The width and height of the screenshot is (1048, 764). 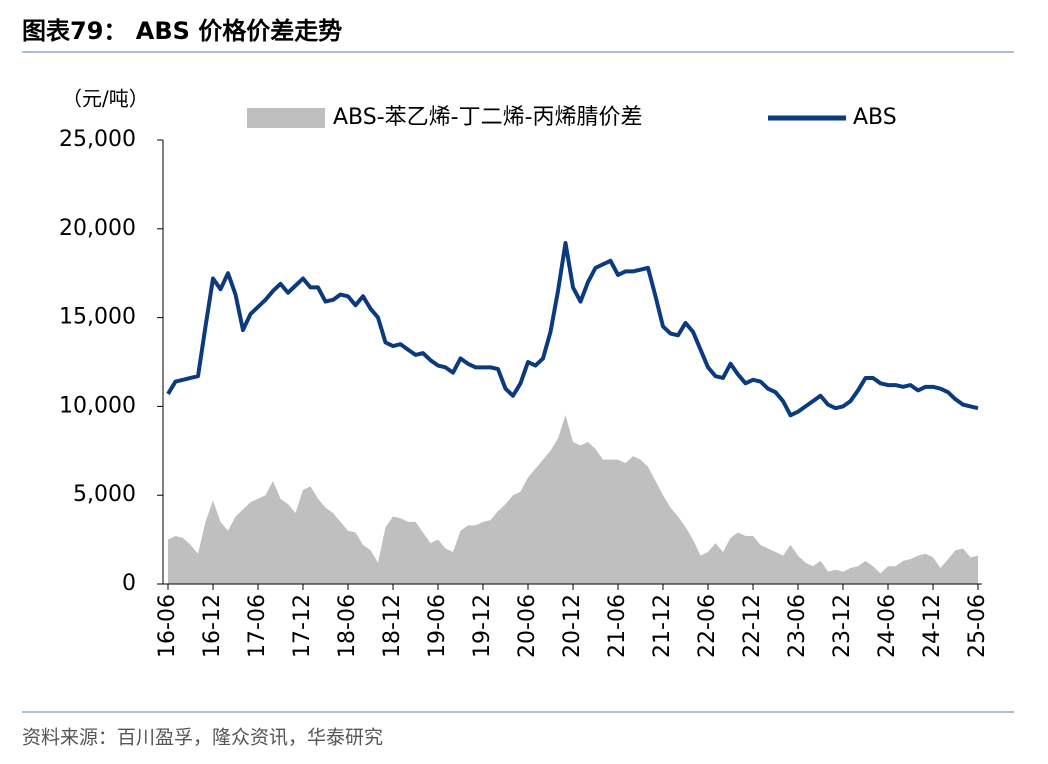 I want to click on x-tick-label: 21-06, so click(x=617, y=626).